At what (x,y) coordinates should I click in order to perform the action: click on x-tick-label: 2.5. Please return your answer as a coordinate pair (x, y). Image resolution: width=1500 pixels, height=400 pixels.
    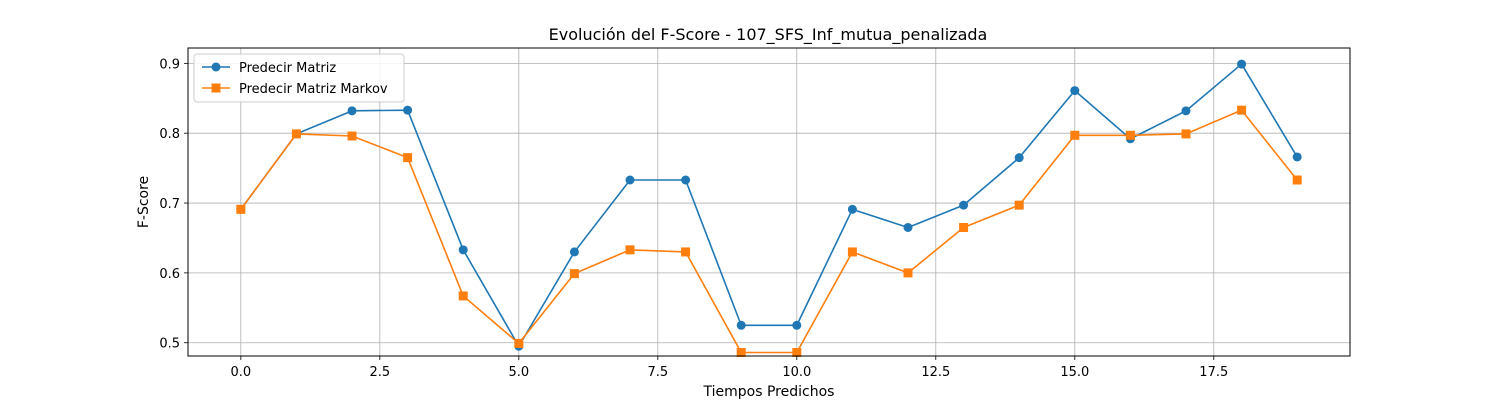
    Looking at the image, I should click on (379, 372).